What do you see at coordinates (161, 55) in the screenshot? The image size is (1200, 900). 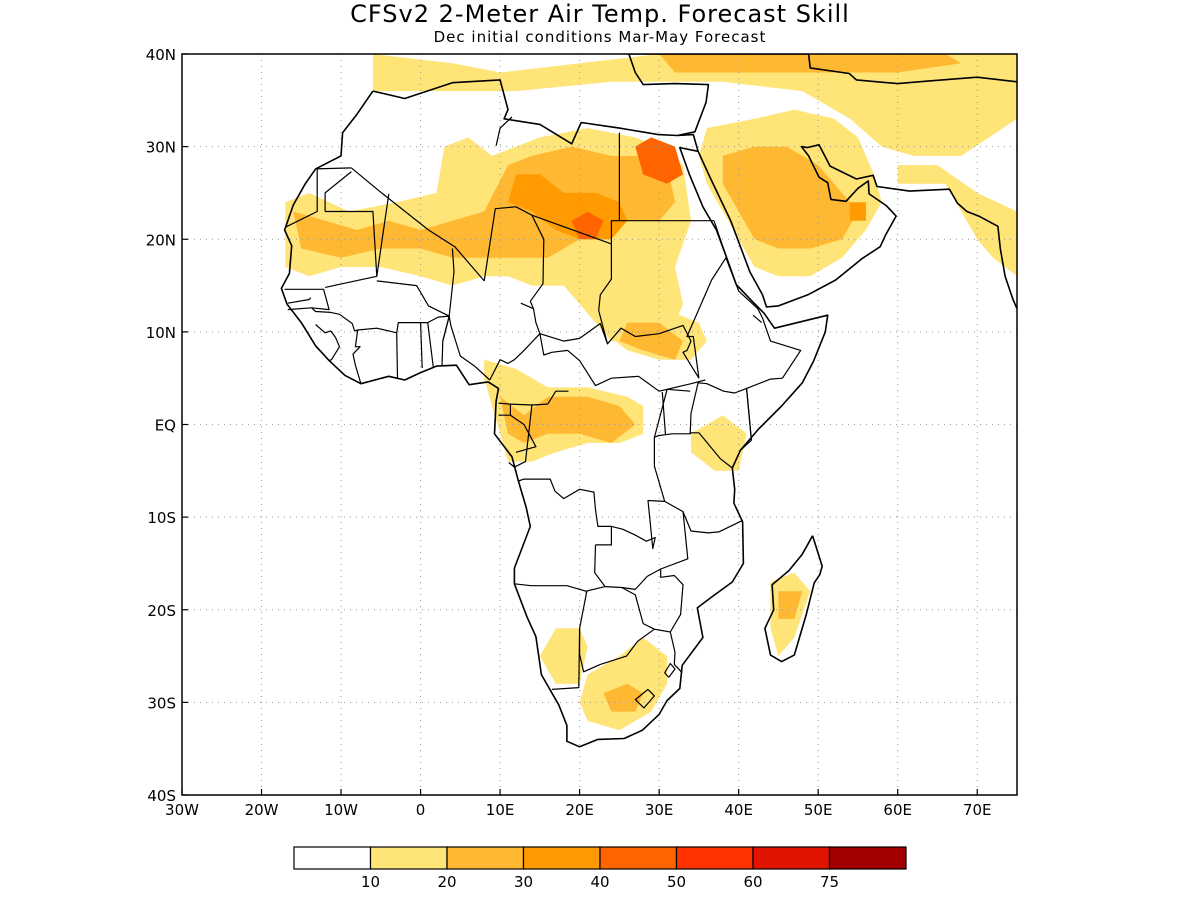 I see `y-tick-label-0: 40N` at bounding box center [161, 55].